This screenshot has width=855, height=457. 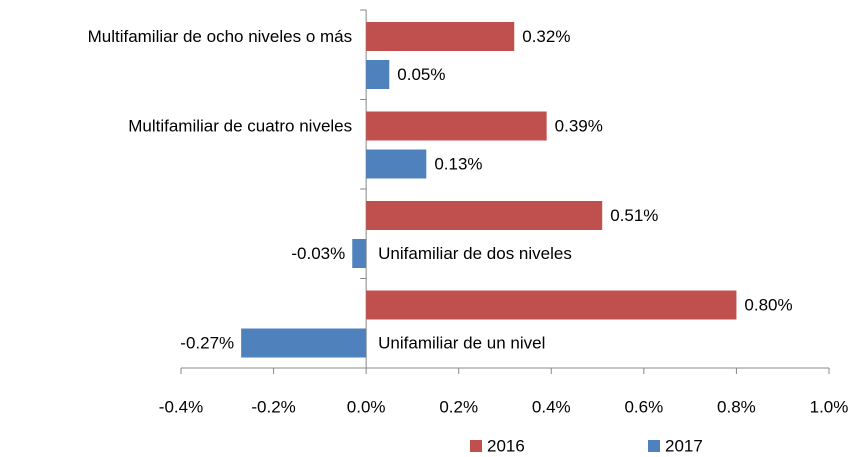 I want to click on x-tick-label: 0.8%, so click(x=736, y=406).